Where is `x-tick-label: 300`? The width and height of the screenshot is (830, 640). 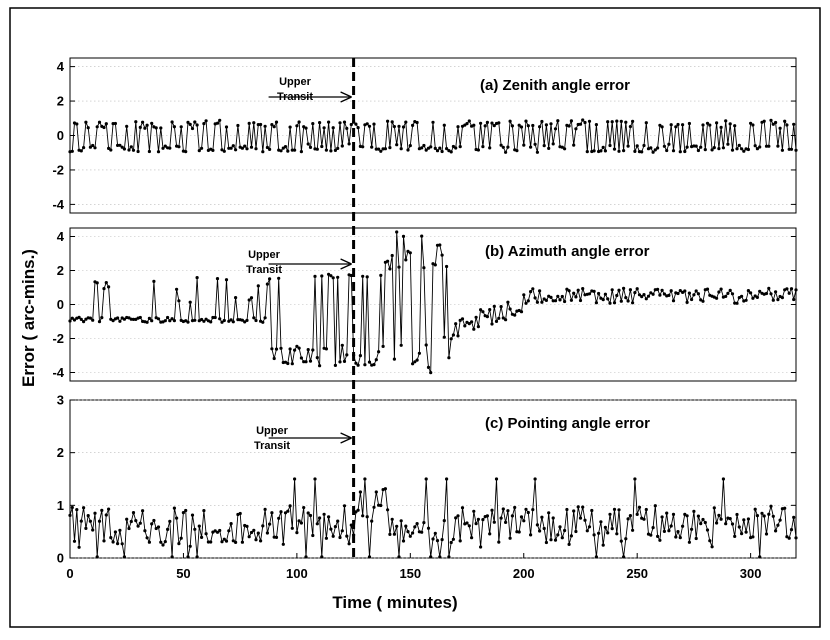
x-tick-label: 300 is located at coordinates (751, 573).